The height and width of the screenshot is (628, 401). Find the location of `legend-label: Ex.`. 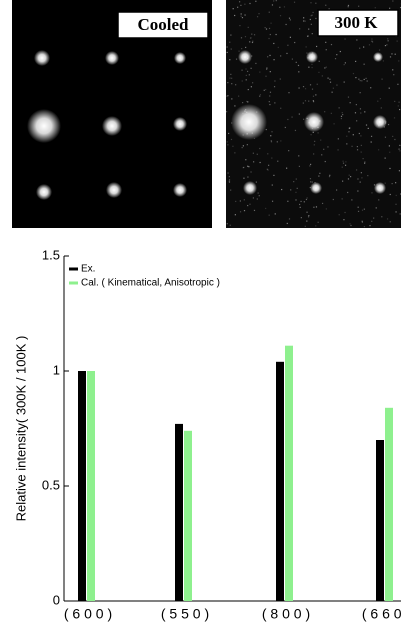

legend-label: Ex. is located at coordinates (88, 269).